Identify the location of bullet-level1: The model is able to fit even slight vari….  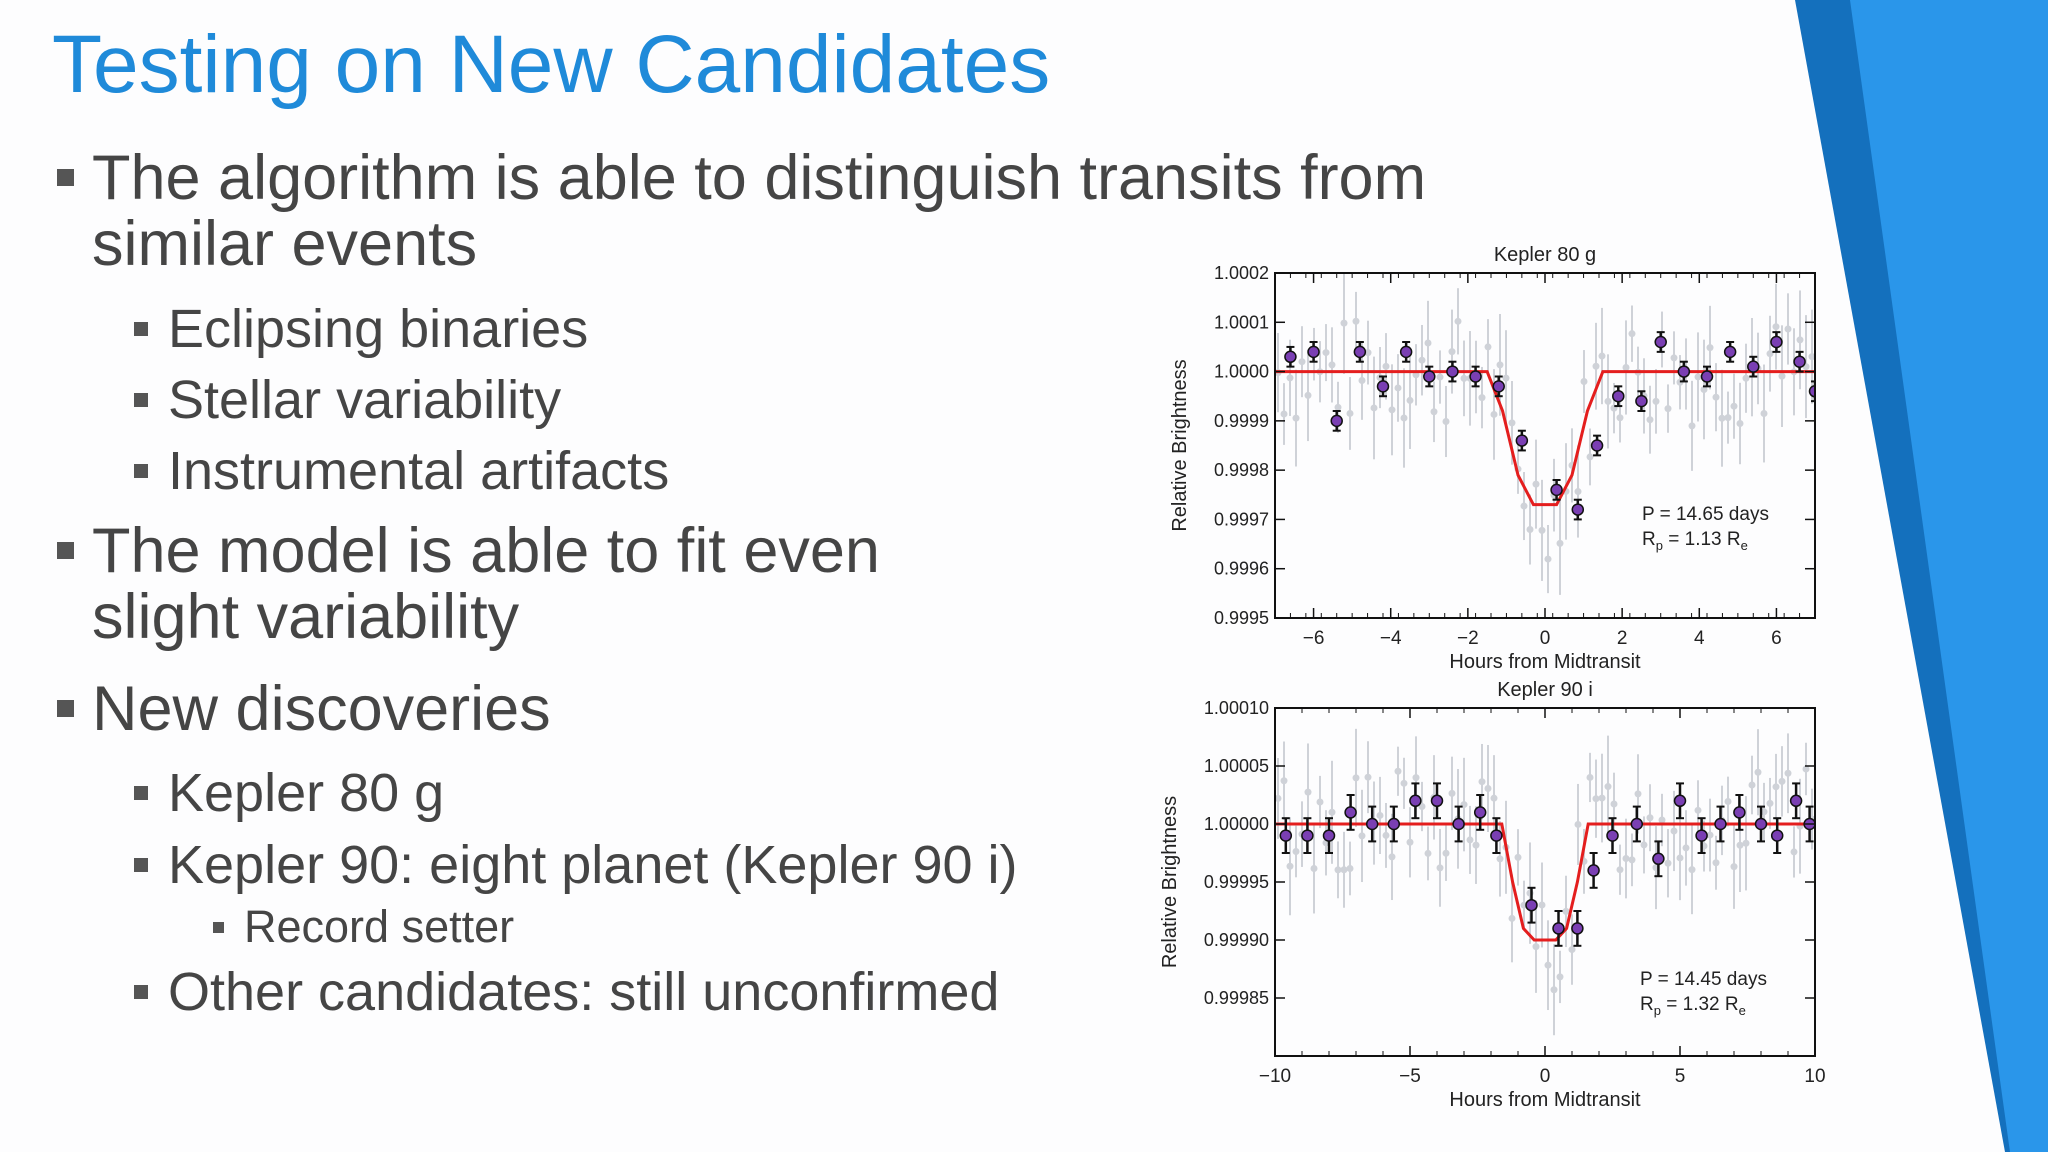
(468, 585).